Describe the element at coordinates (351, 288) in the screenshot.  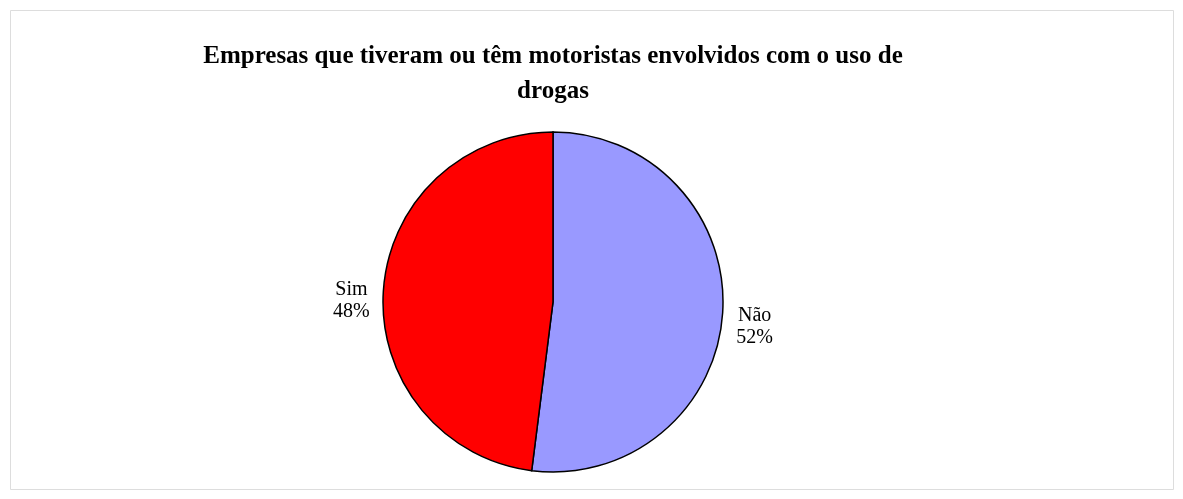
I see `slice-label: Sim` at that location.